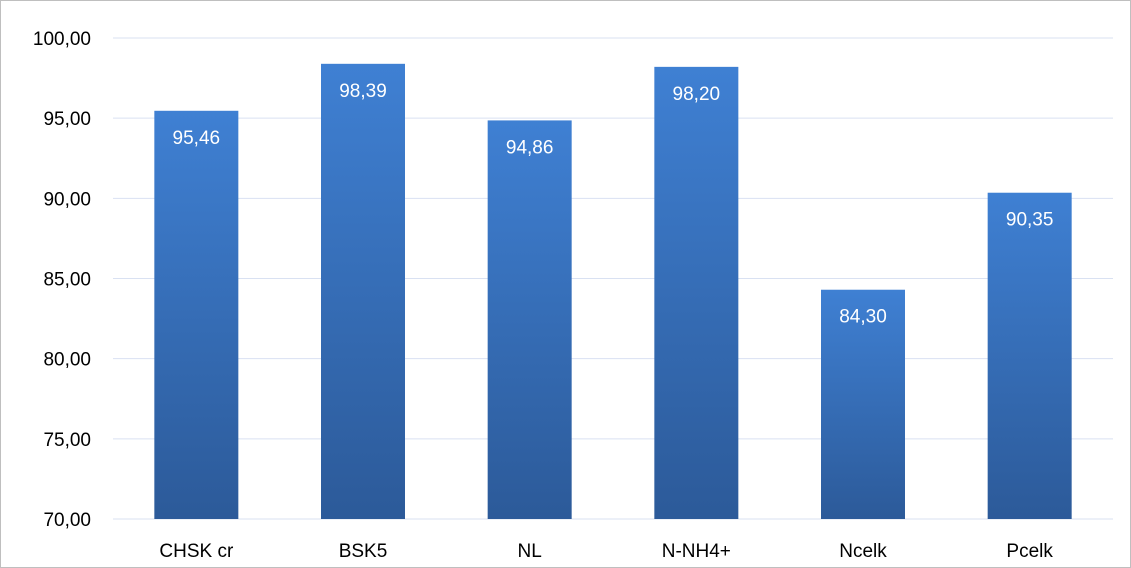  What do you see at coordinates (67, 280) in the screenshot?
I see `y-tick-label: 85,00` at bounding box center [67, 280].